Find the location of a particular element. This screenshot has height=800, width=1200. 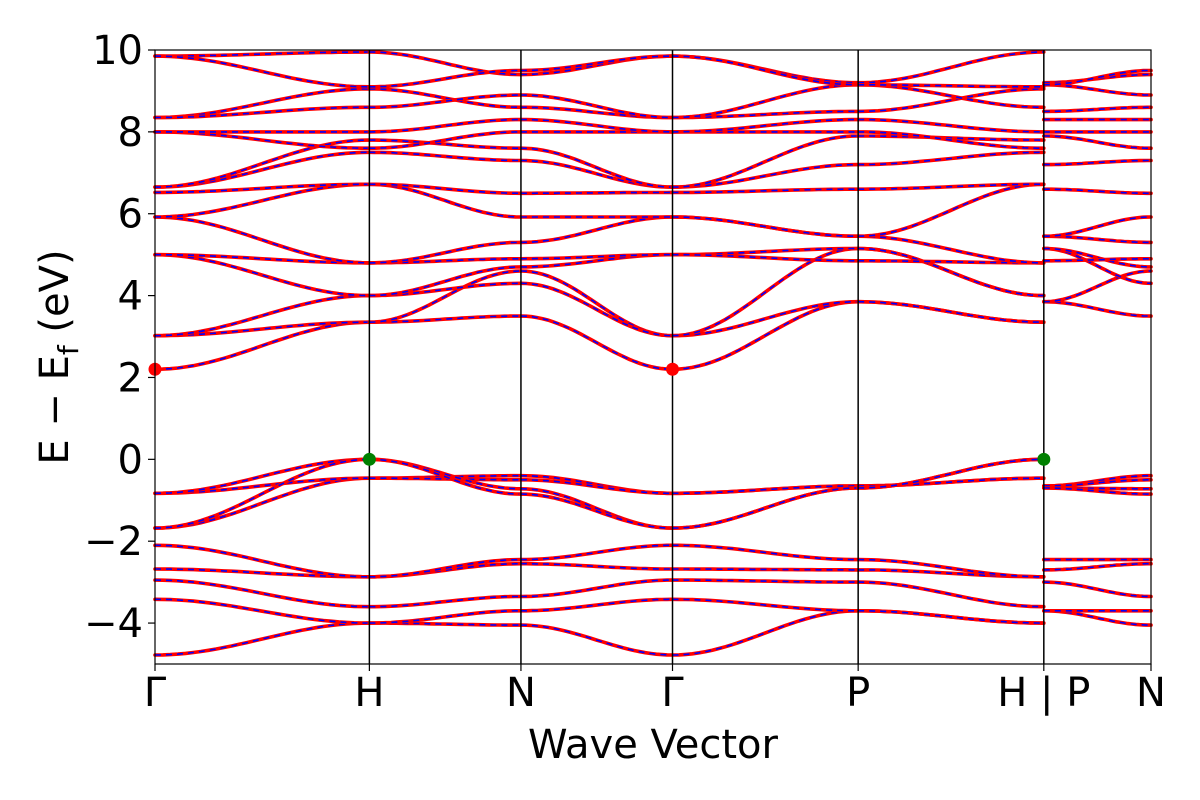

y-tick-label: 0 is located at coordinates (130, 460).